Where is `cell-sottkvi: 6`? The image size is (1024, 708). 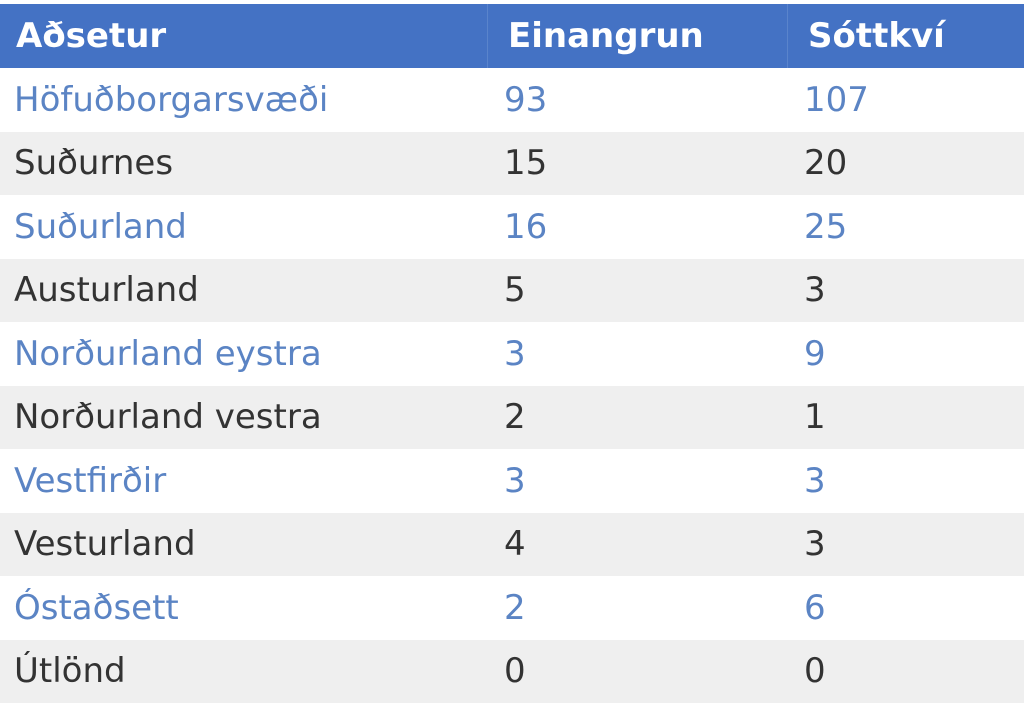 cell-sottkvi: 6 is located at coordinates (815, 607).